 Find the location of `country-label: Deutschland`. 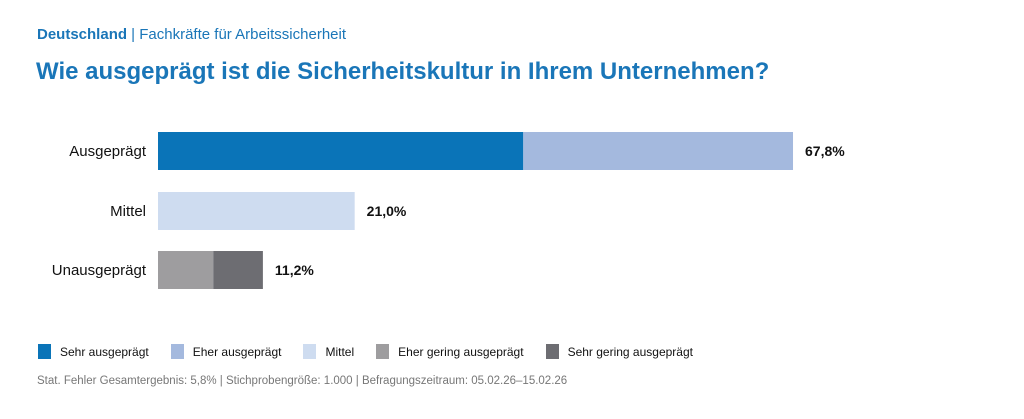

country-label: Deutschland is located at coordinates (82, 34).